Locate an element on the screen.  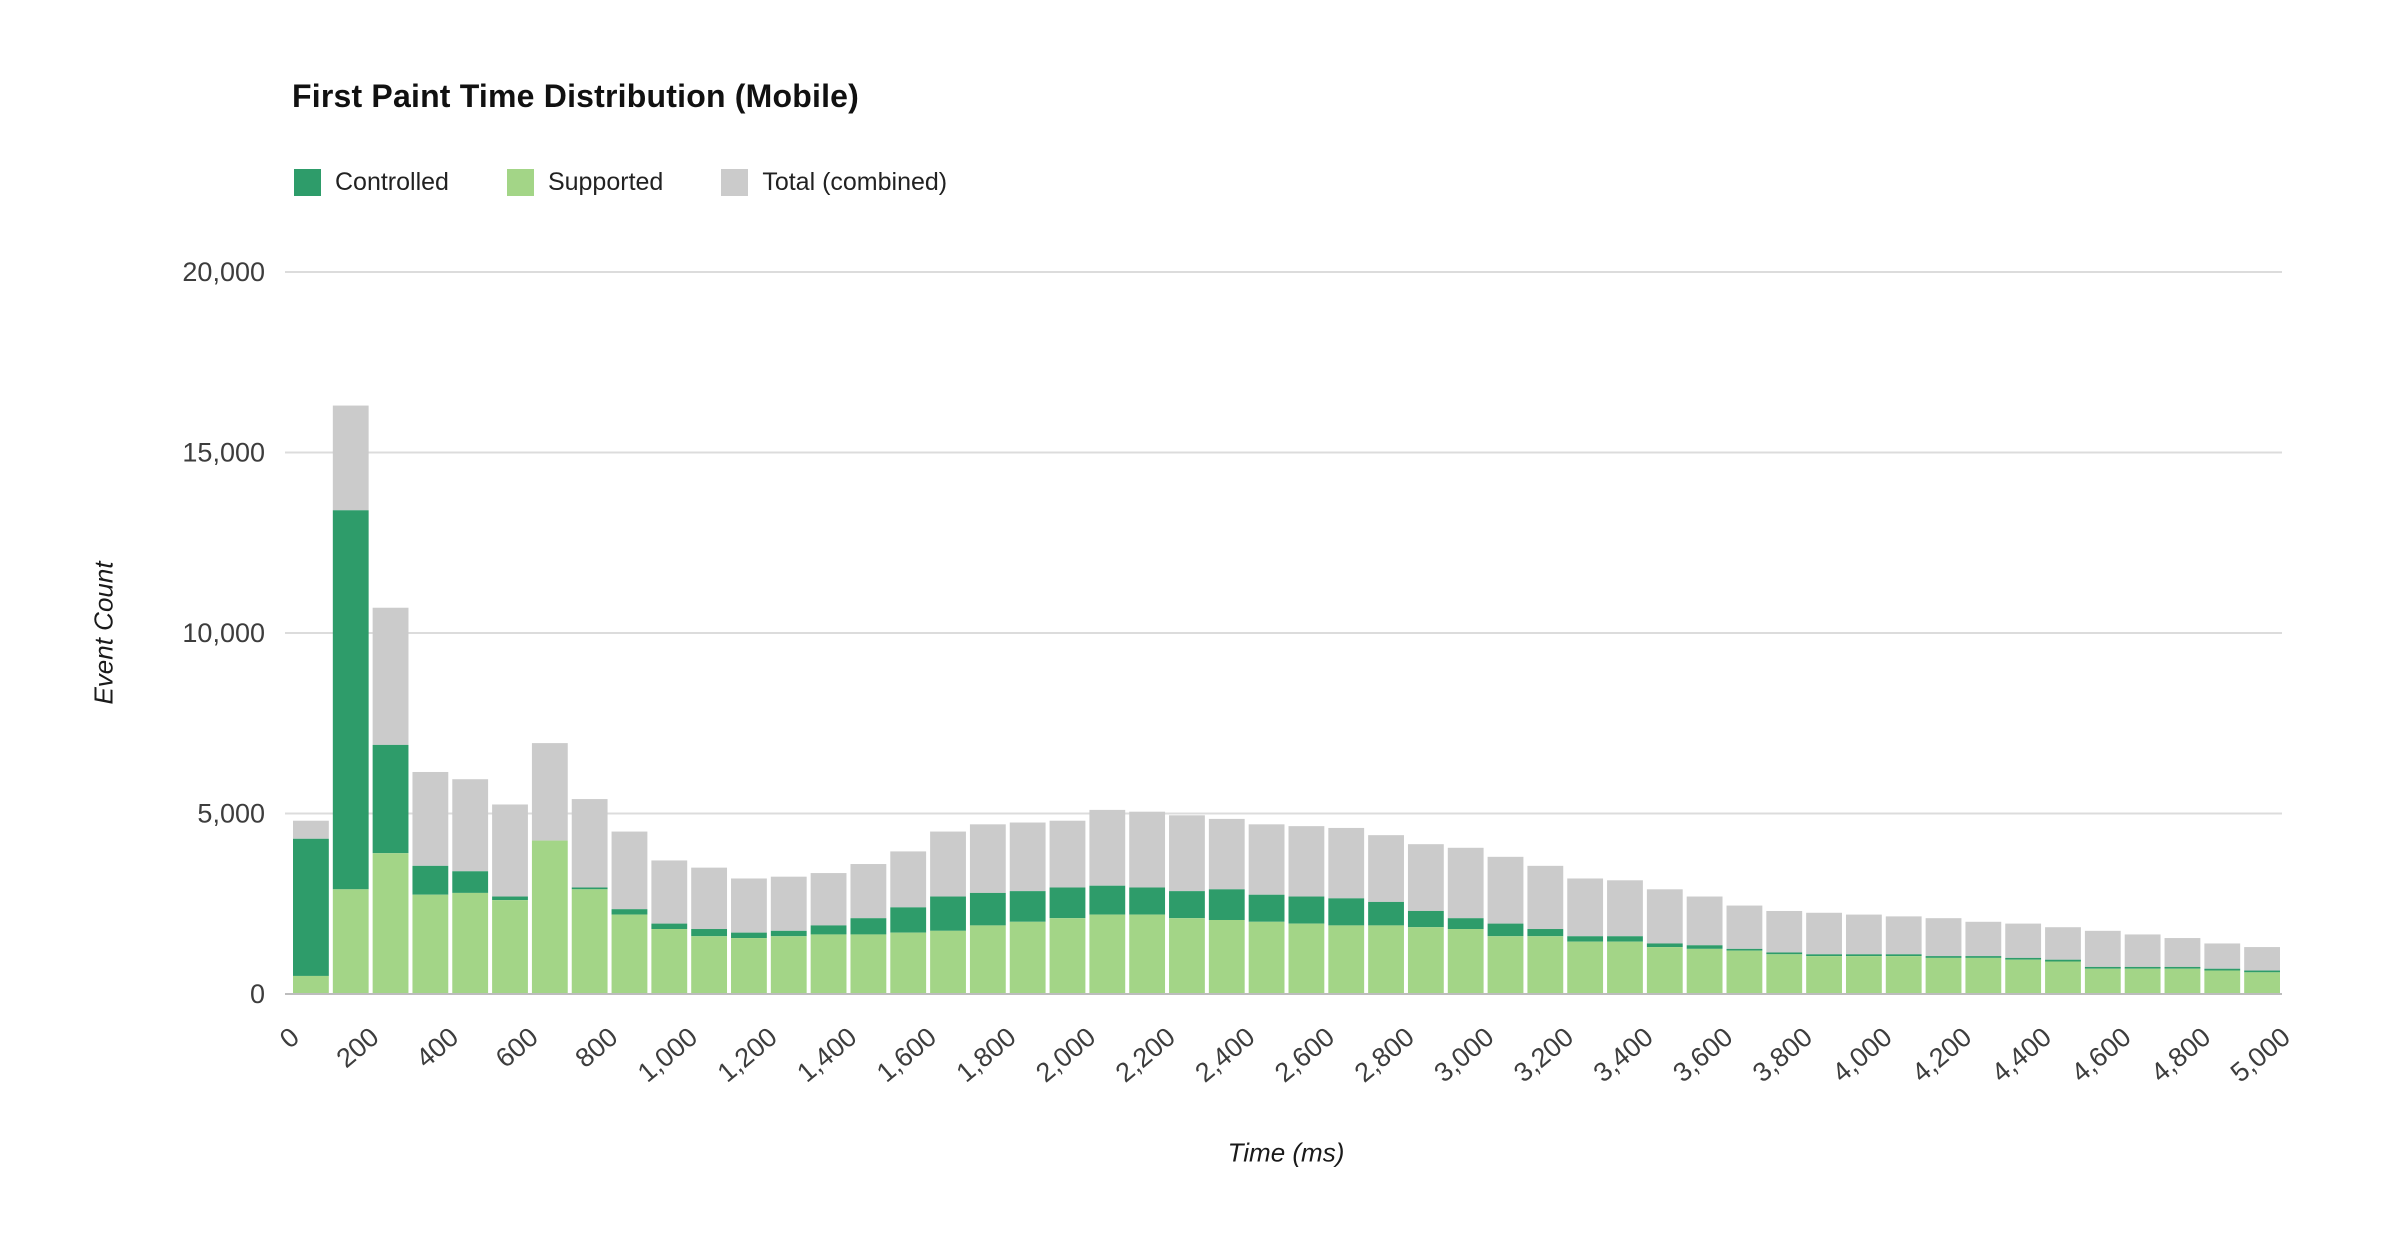
svg-text: 3,600 is located at coordinates (1702, 1055).